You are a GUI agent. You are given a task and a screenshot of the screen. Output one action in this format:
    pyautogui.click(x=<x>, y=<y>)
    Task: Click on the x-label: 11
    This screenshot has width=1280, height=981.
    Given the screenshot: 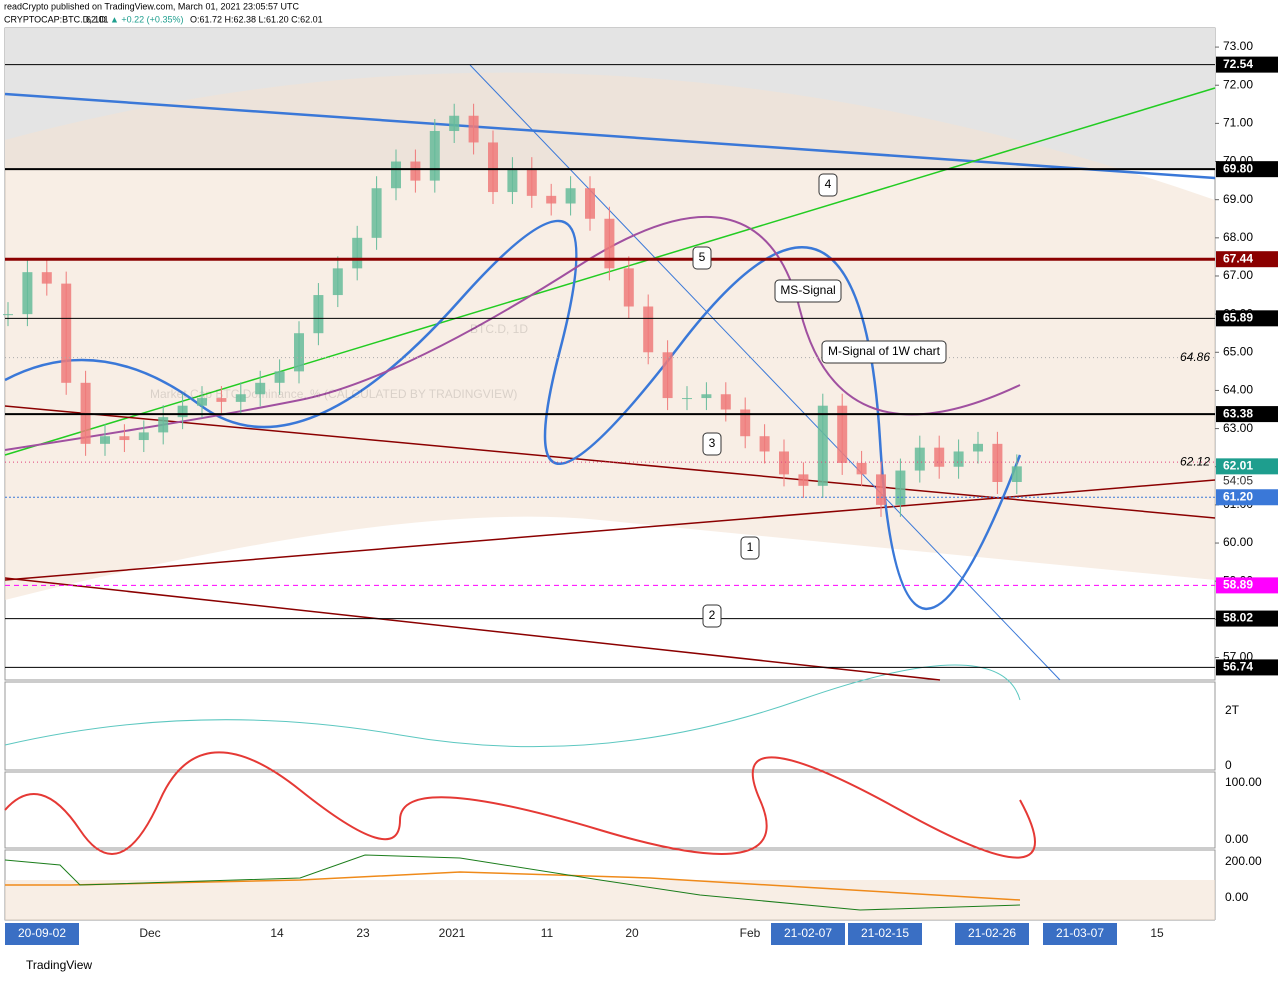 What is the action you would take?
    pyautogui.click(x=547, y=933)
    